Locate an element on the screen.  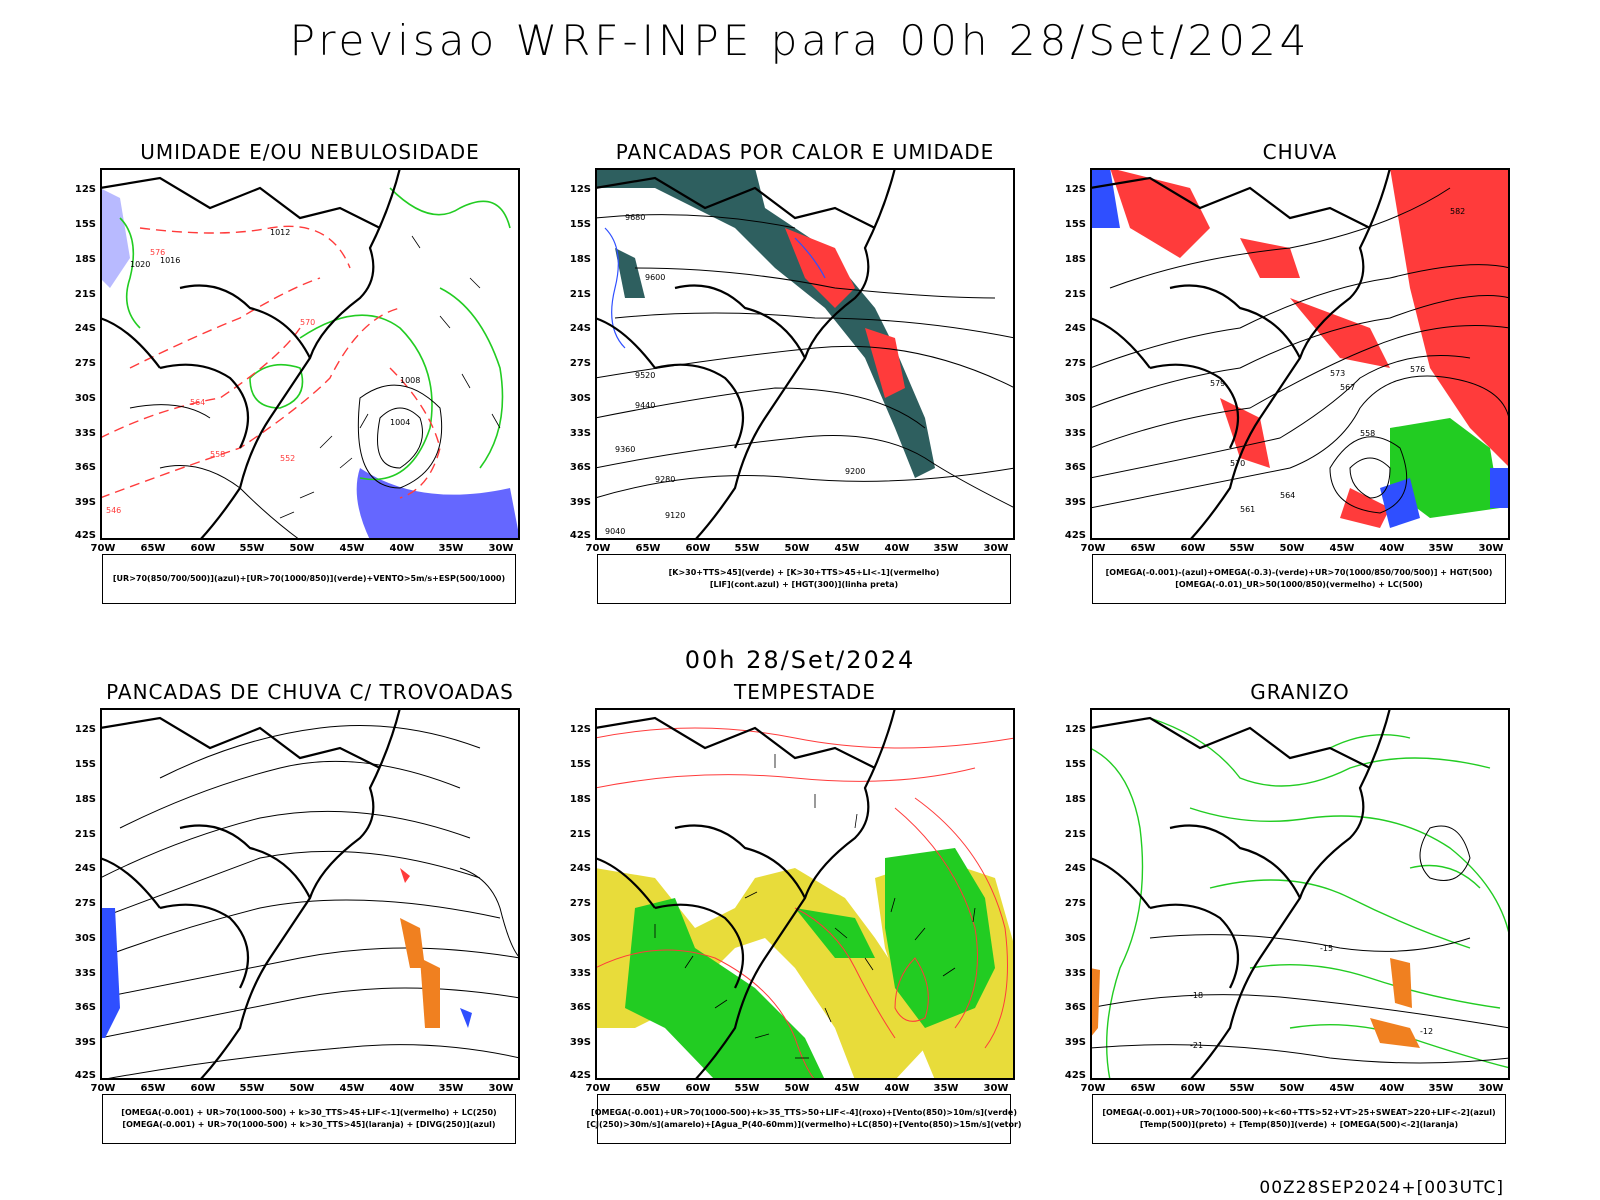
svg-text: 579 is located at coordinates (1217, 383).